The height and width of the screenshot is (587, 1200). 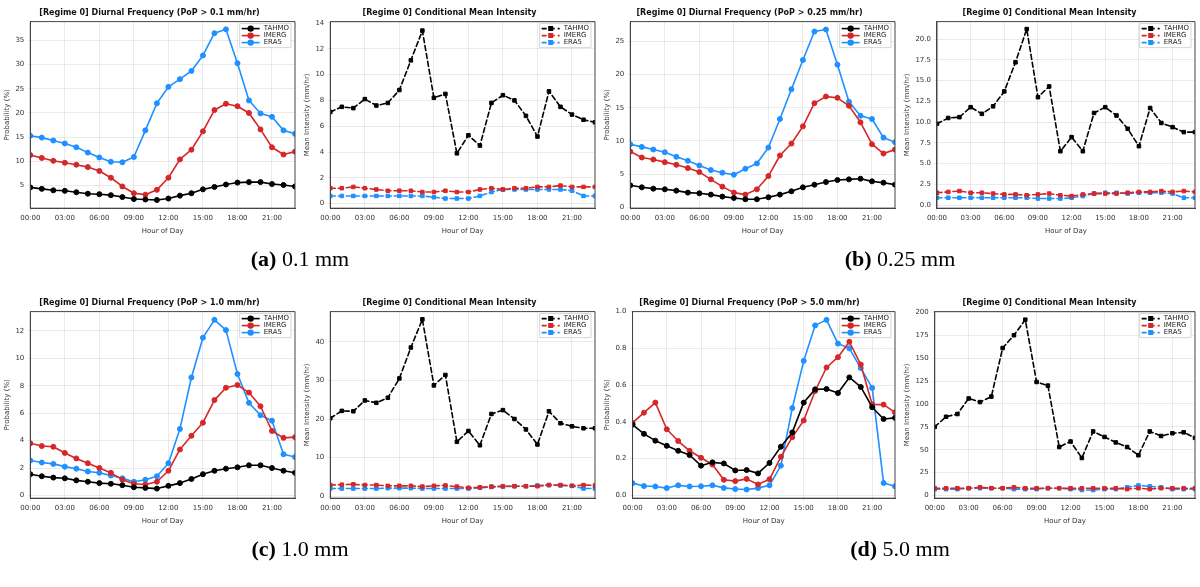 What do you see at coordinates (749, 302) in the screenshot?
I see `chart-title: [Regime 0] Diurnal Frequency (PoP > 5.0 mm/hr)` at bounding box center [749, 302].